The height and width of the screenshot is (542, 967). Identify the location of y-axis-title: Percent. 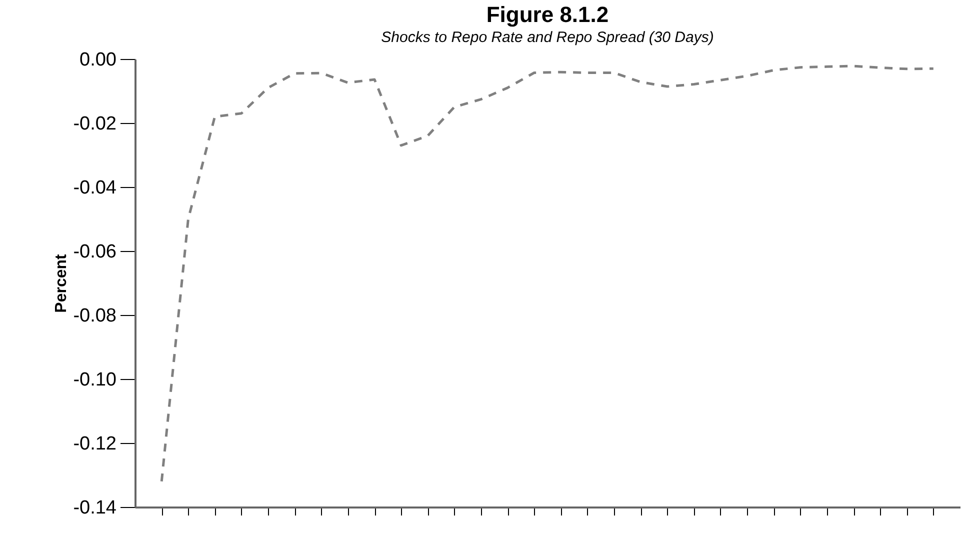
(61, 283).